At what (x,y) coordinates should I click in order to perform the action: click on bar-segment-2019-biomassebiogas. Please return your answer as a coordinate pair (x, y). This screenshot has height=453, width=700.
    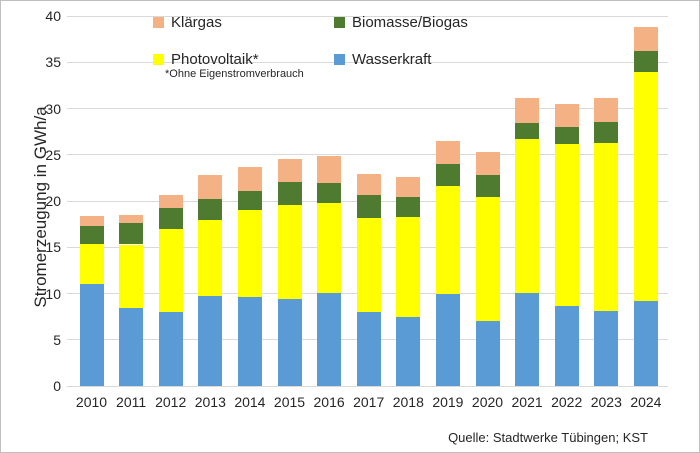
    Looking at the image, I should click on (447, 175).